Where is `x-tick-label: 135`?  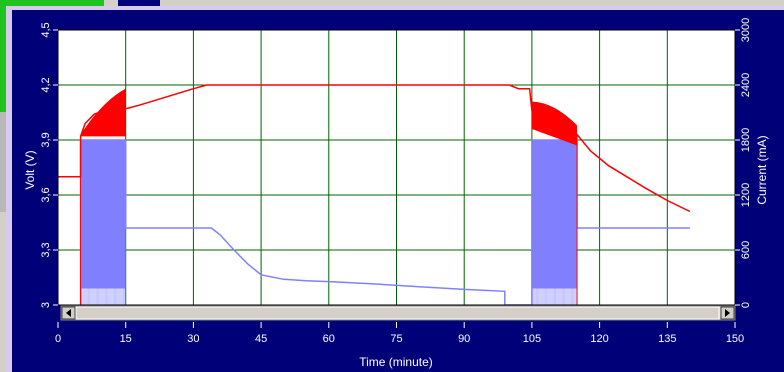 x-tick-label: 135 is located at coordinates (667, 339).